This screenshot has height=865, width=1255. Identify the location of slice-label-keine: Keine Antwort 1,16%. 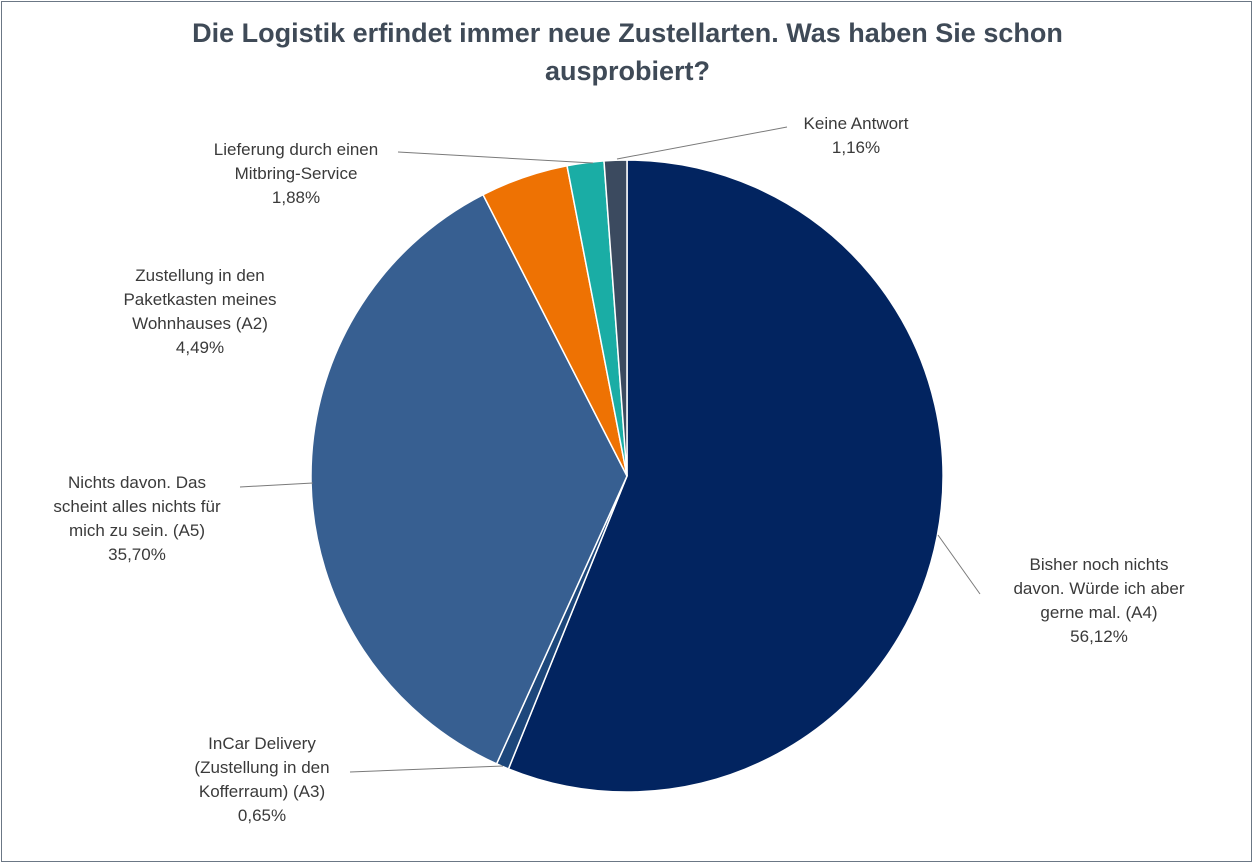
(856, 135).